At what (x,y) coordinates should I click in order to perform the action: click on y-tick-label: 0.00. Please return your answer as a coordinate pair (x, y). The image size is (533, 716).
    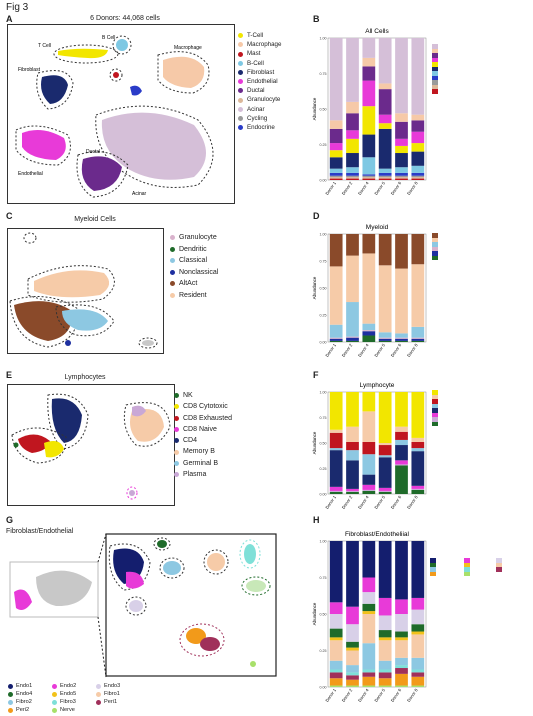
    Looking at the image, I should click on (323, 687).